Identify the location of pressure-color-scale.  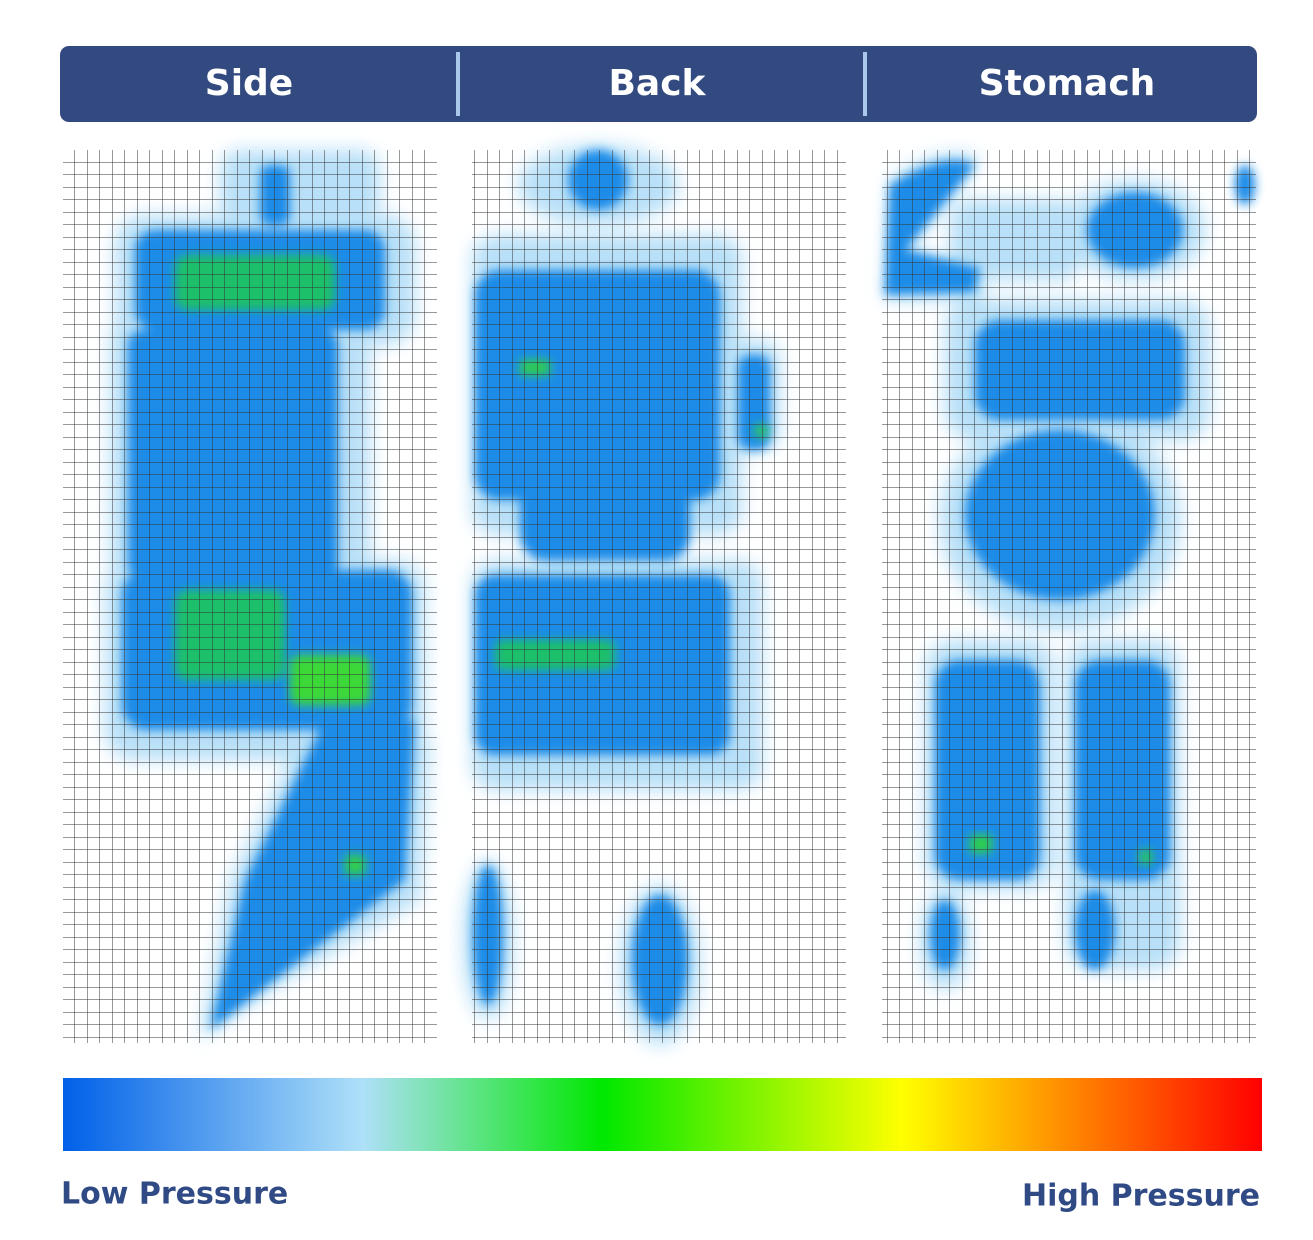
(662, 1114).